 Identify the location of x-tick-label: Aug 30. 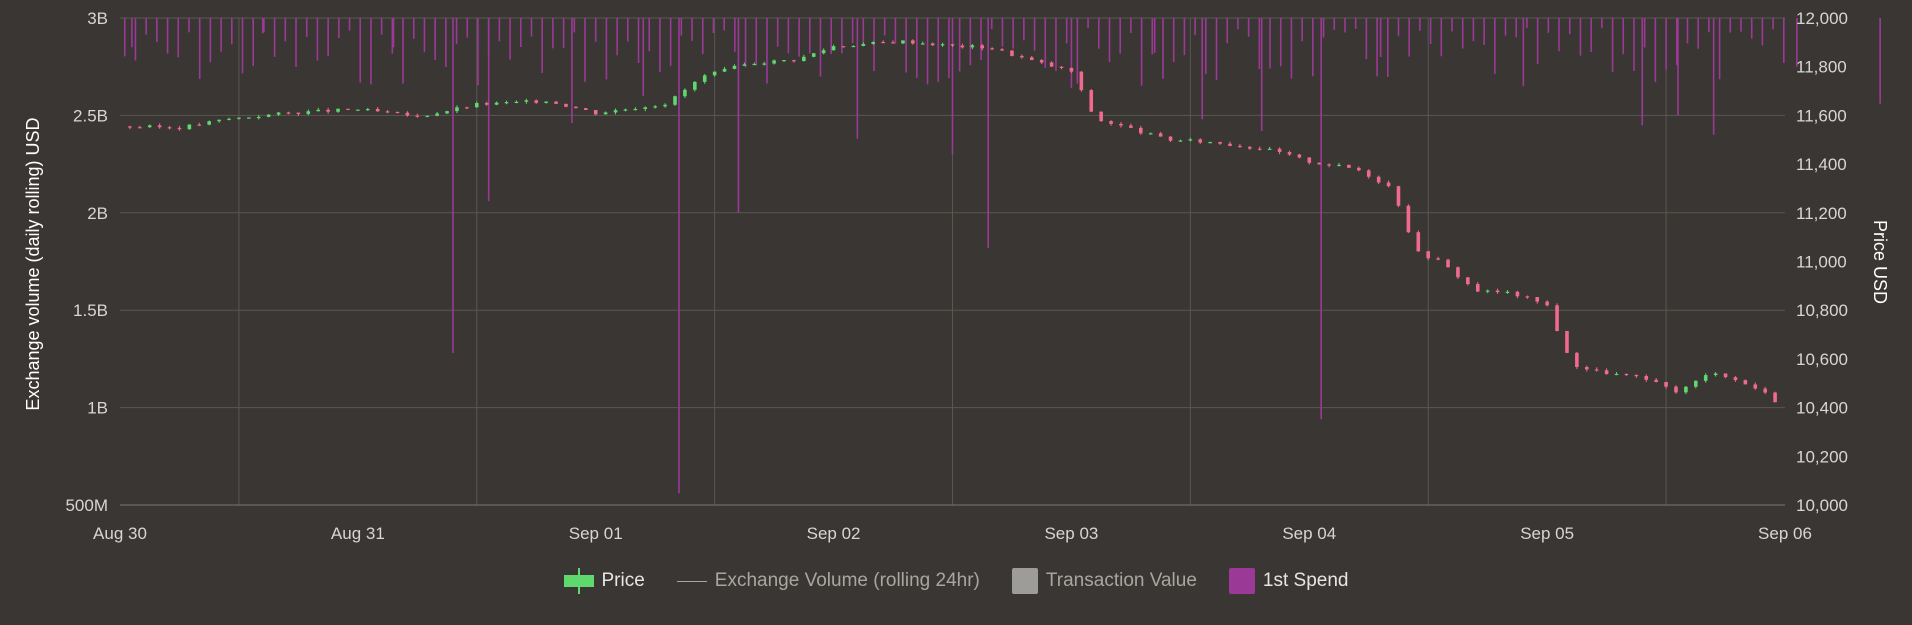
(120, 533).